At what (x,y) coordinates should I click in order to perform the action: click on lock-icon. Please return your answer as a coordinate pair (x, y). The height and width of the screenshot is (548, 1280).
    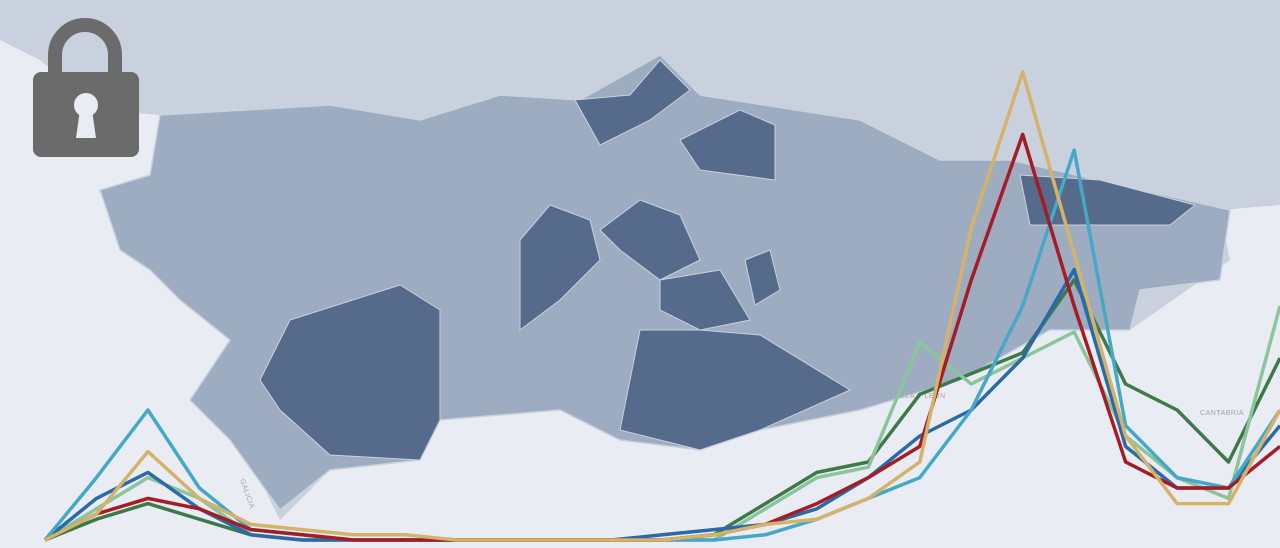
    Looking at the image, I should click on (86, 87).